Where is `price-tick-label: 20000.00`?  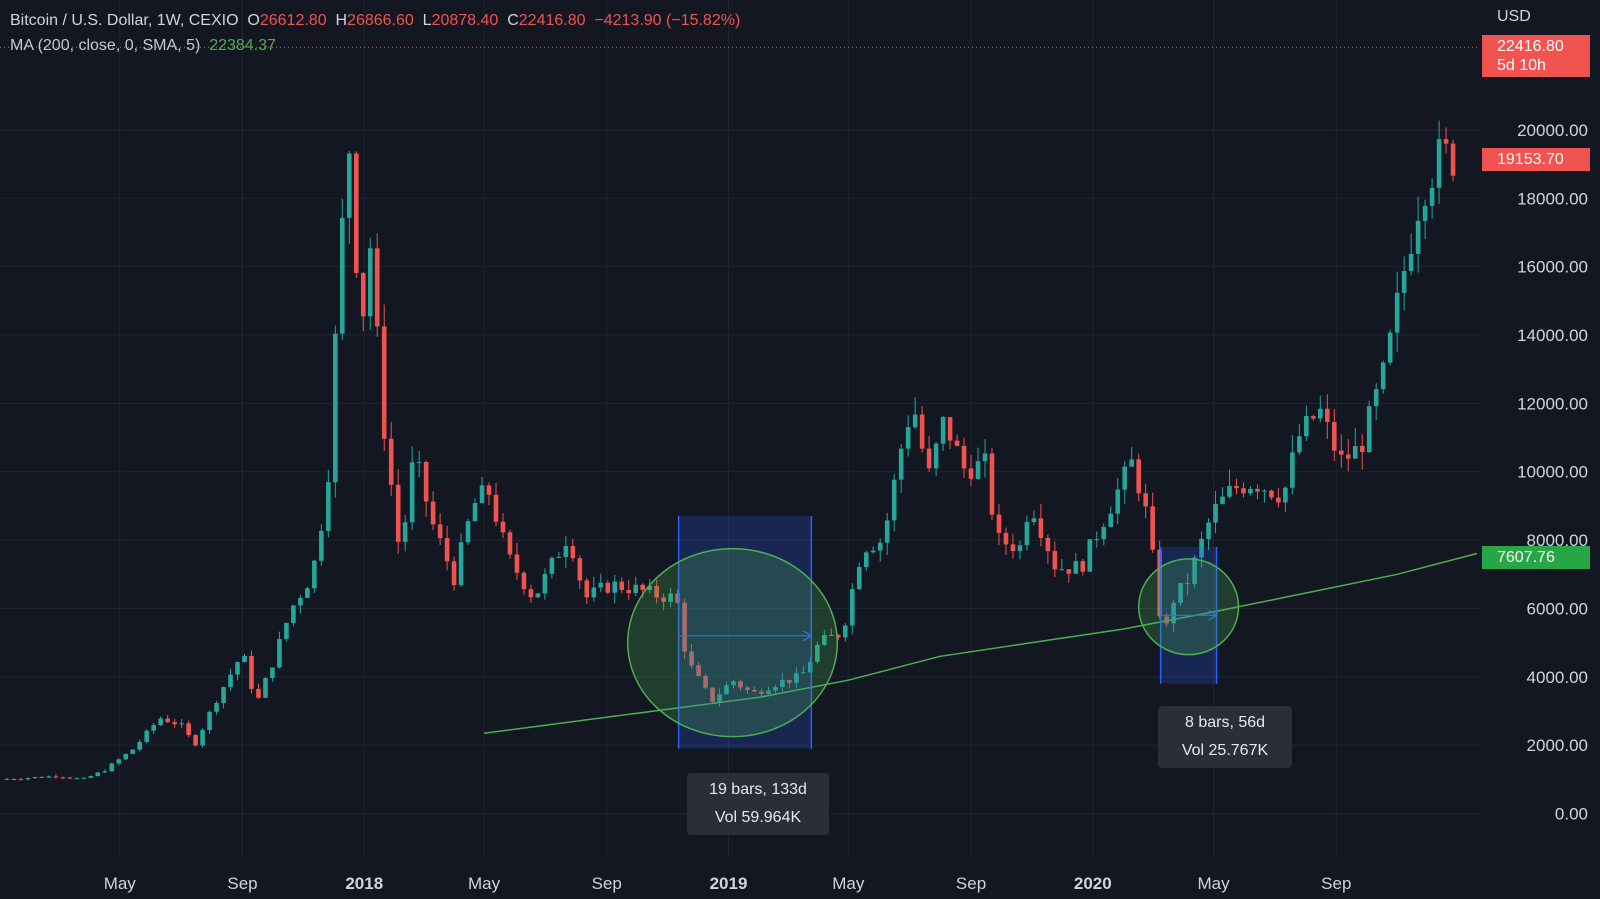
price-tick-label: 20000.00 is located at coordinates (1552, 130).